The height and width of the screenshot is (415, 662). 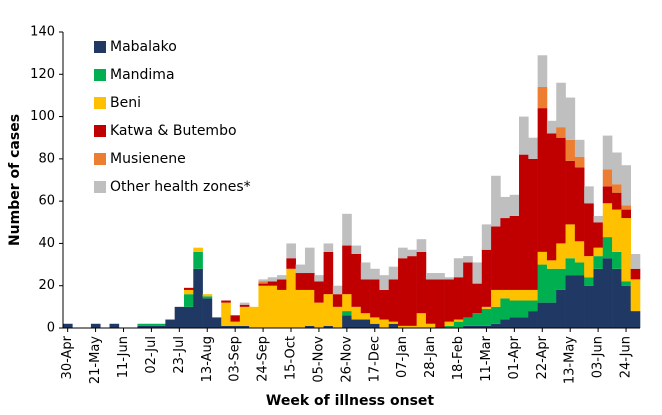 I want to click on x-tick-label: 13-May, so click(x=570, y=360).